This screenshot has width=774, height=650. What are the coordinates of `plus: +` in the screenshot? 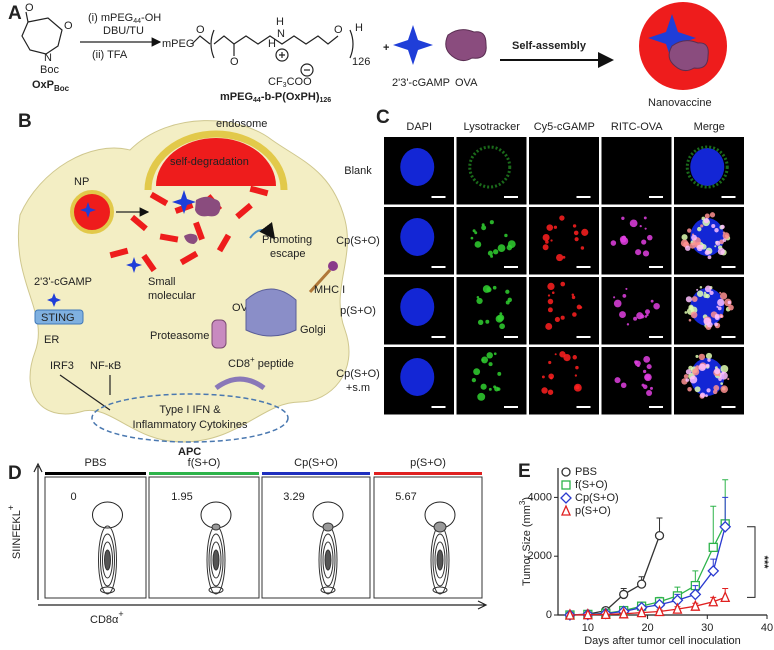 It's located at (386, 48).